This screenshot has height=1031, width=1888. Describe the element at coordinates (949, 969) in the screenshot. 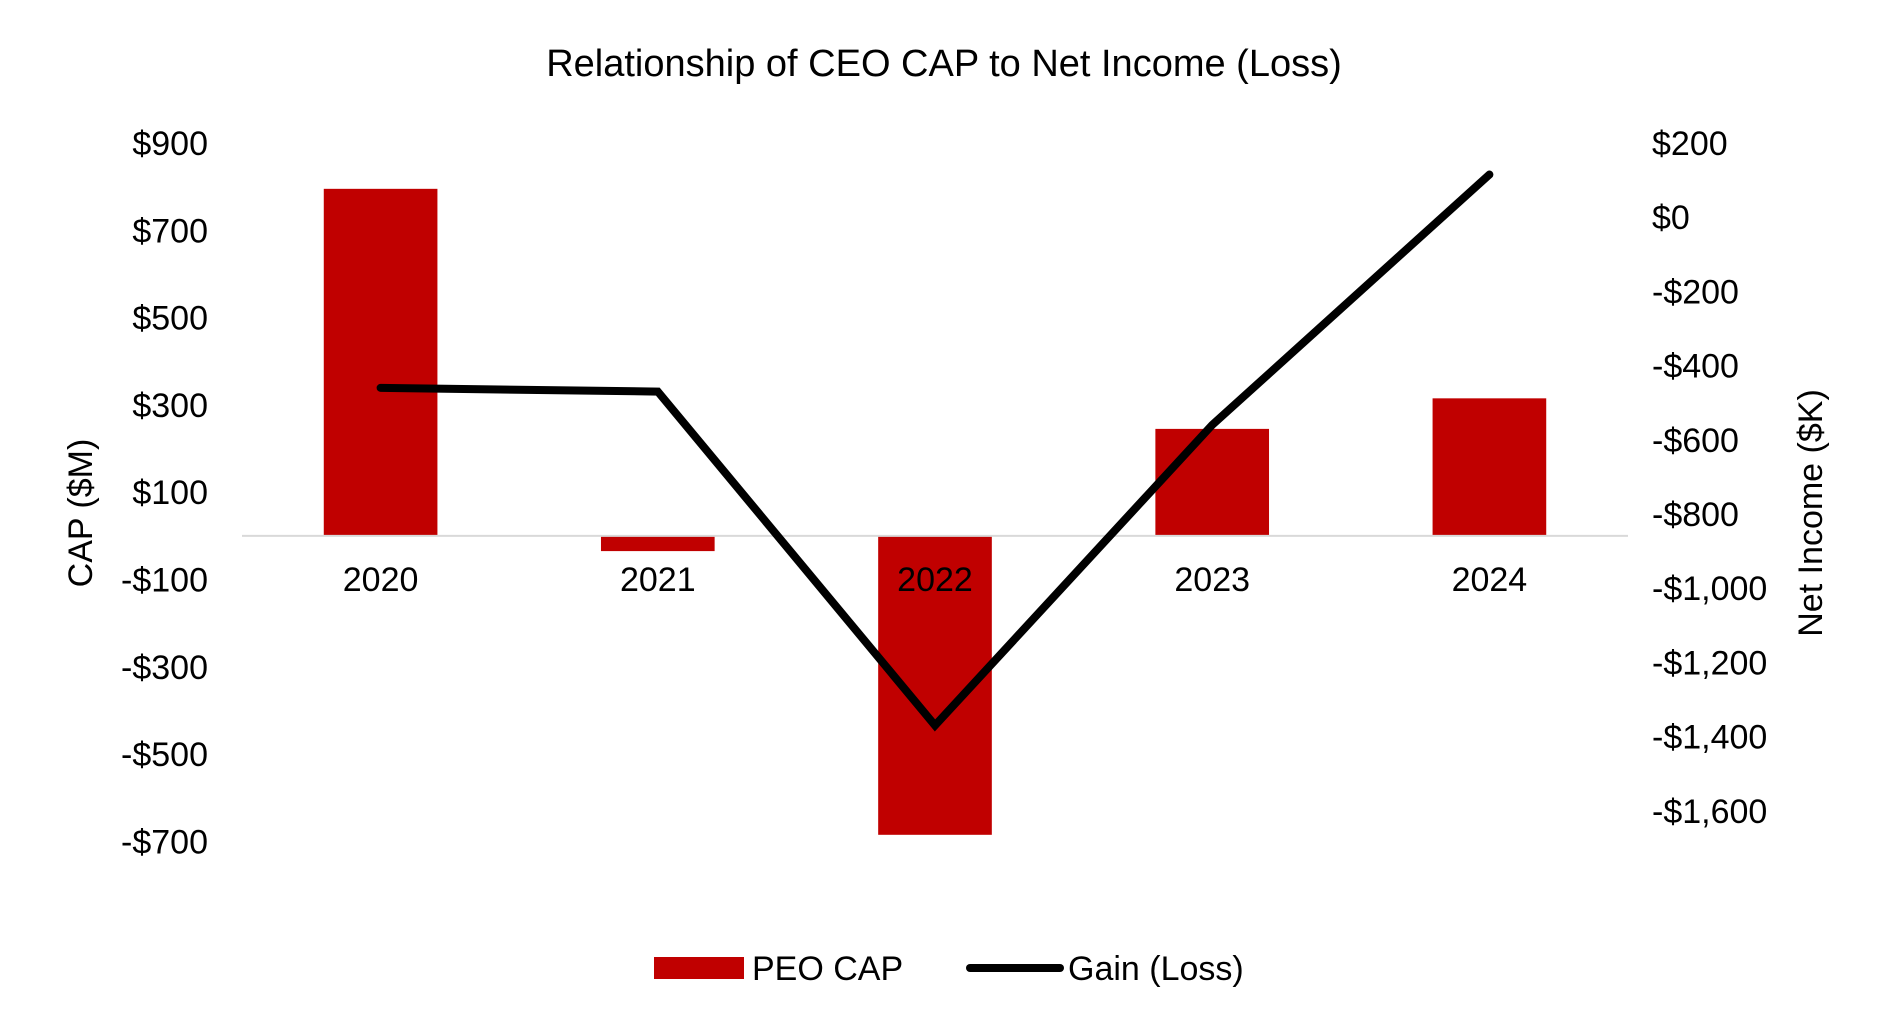

I see `legend: PEO CAP Gain (Loss)` at that location.